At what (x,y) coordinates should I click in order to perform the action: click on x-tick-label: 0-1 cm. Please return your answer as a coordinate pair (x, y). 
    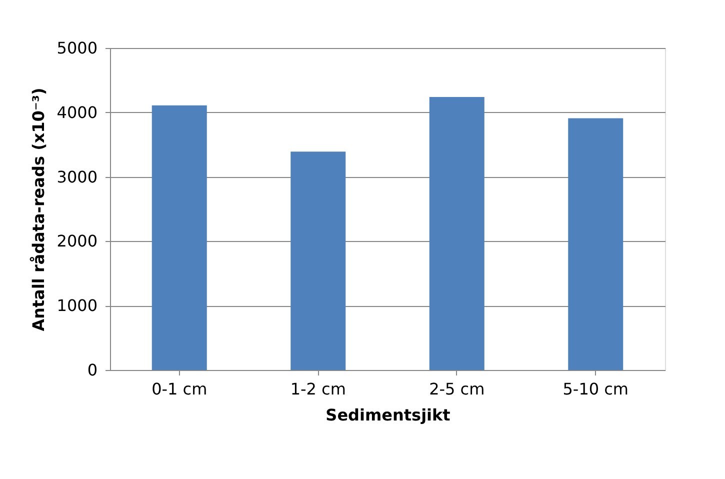
    Looking at the image, I should click on (180, 389).